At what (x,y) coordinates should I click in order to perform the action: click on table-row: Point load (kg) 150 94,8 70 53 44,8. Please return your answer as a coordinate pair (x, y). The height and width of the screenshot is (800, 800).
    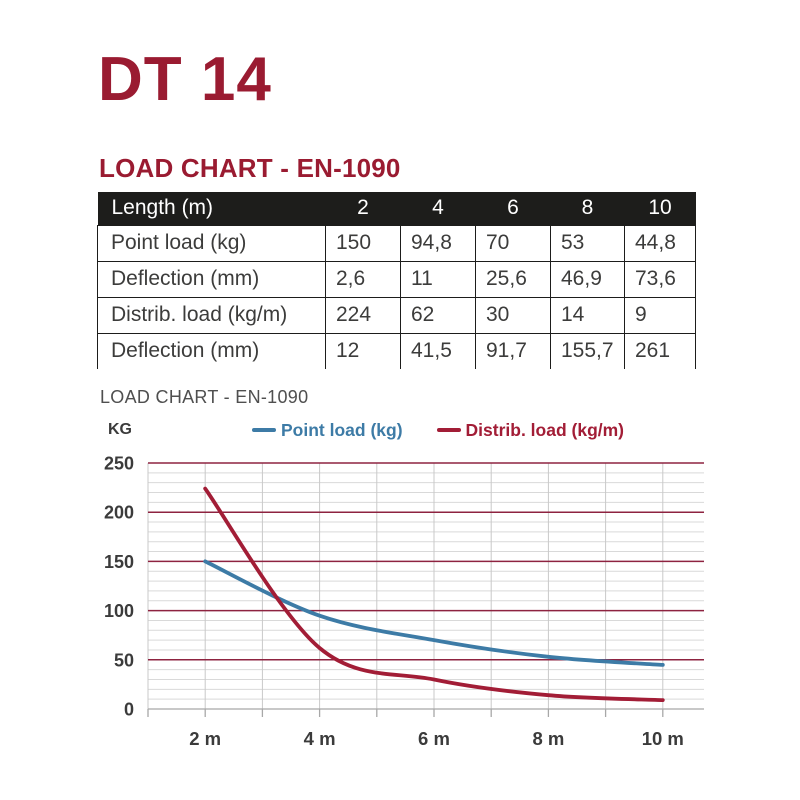
    Looking at the image, I should click on (396, 243).